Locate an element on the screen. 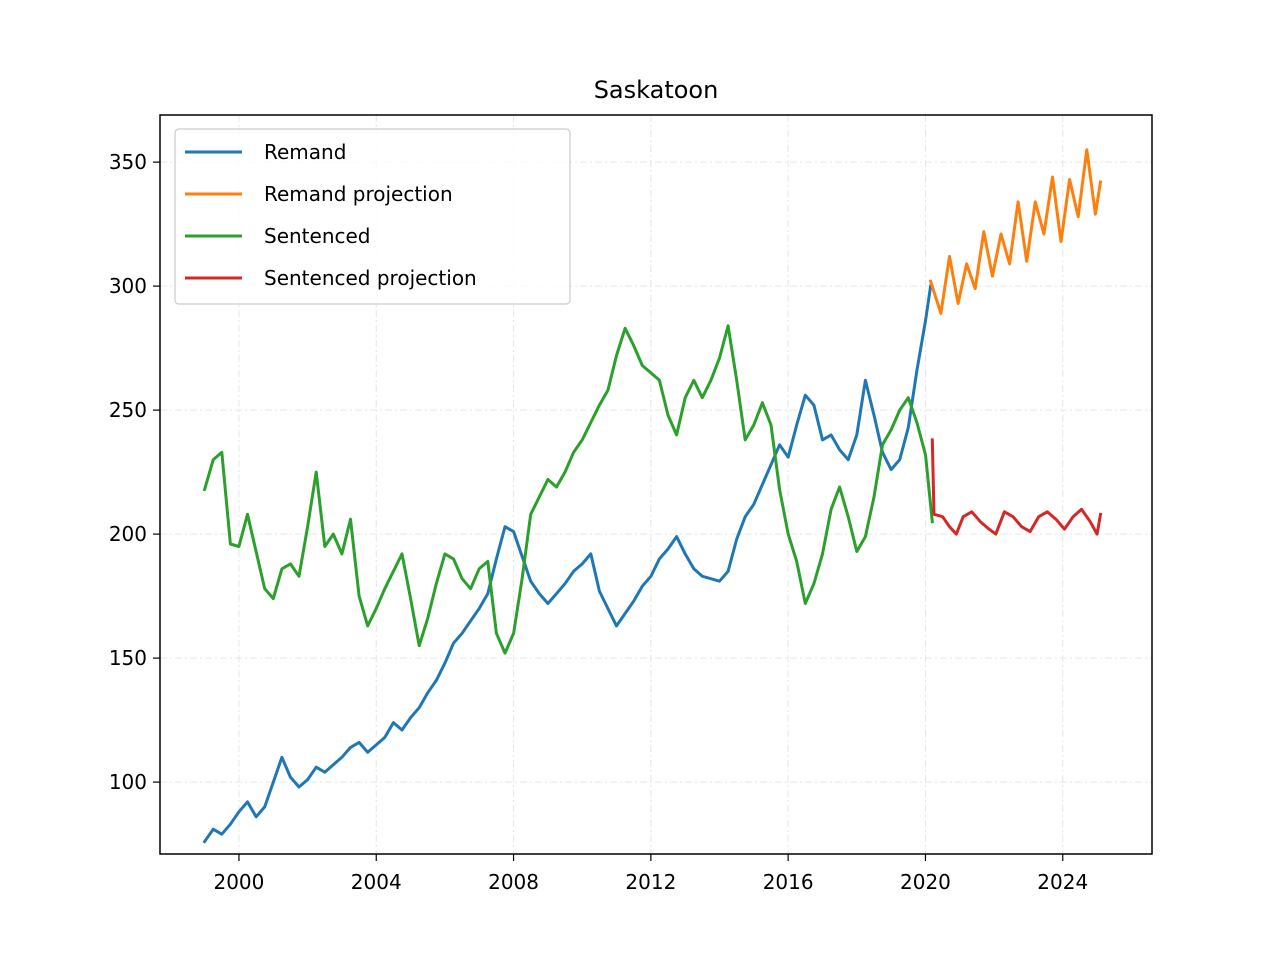 The width and height of the screenshot is (1280, 960). legend-label-sentenced-projection: Sentenced projection is located at coordinates (370, 278).